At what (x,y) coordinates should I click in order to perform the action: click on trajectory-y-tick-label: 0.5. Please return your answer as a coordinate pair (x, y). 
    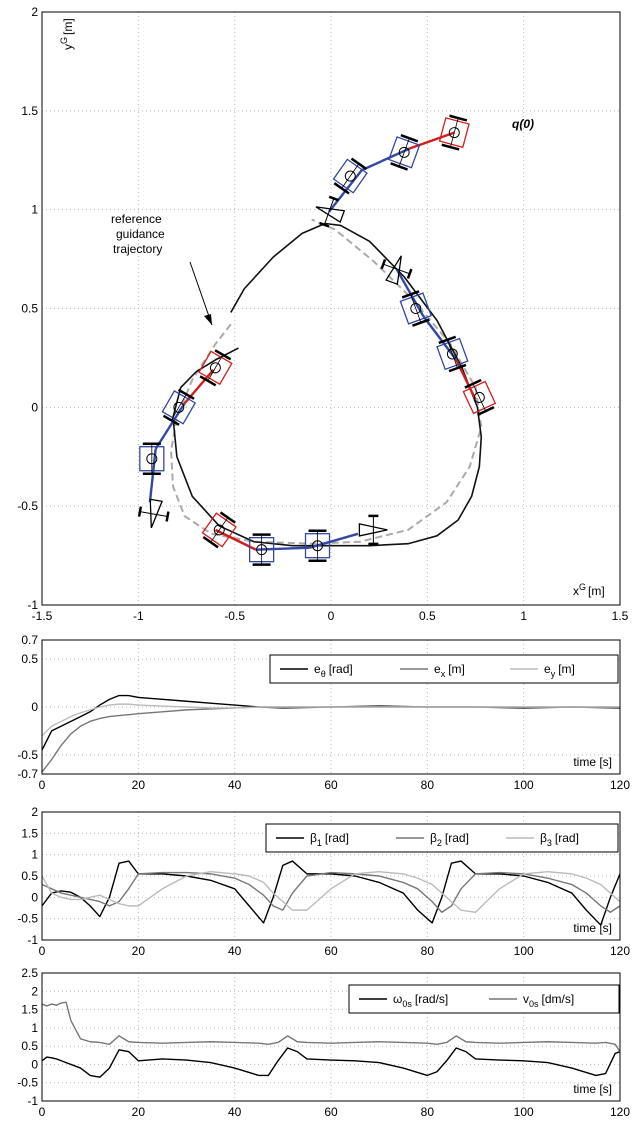
    Looking at the image, I should click on (29, 309).